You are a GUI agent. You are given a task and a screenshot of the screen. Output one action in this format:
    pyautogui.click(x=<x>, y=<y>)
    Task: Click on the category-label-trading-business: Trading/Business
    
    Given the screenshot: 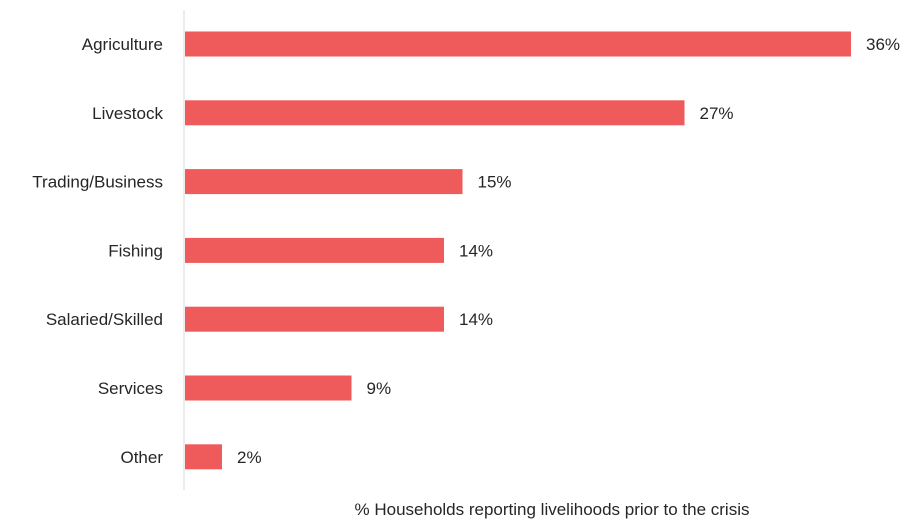 What is the action you would take?
    pyautogui.click(x=97, y=182)
    